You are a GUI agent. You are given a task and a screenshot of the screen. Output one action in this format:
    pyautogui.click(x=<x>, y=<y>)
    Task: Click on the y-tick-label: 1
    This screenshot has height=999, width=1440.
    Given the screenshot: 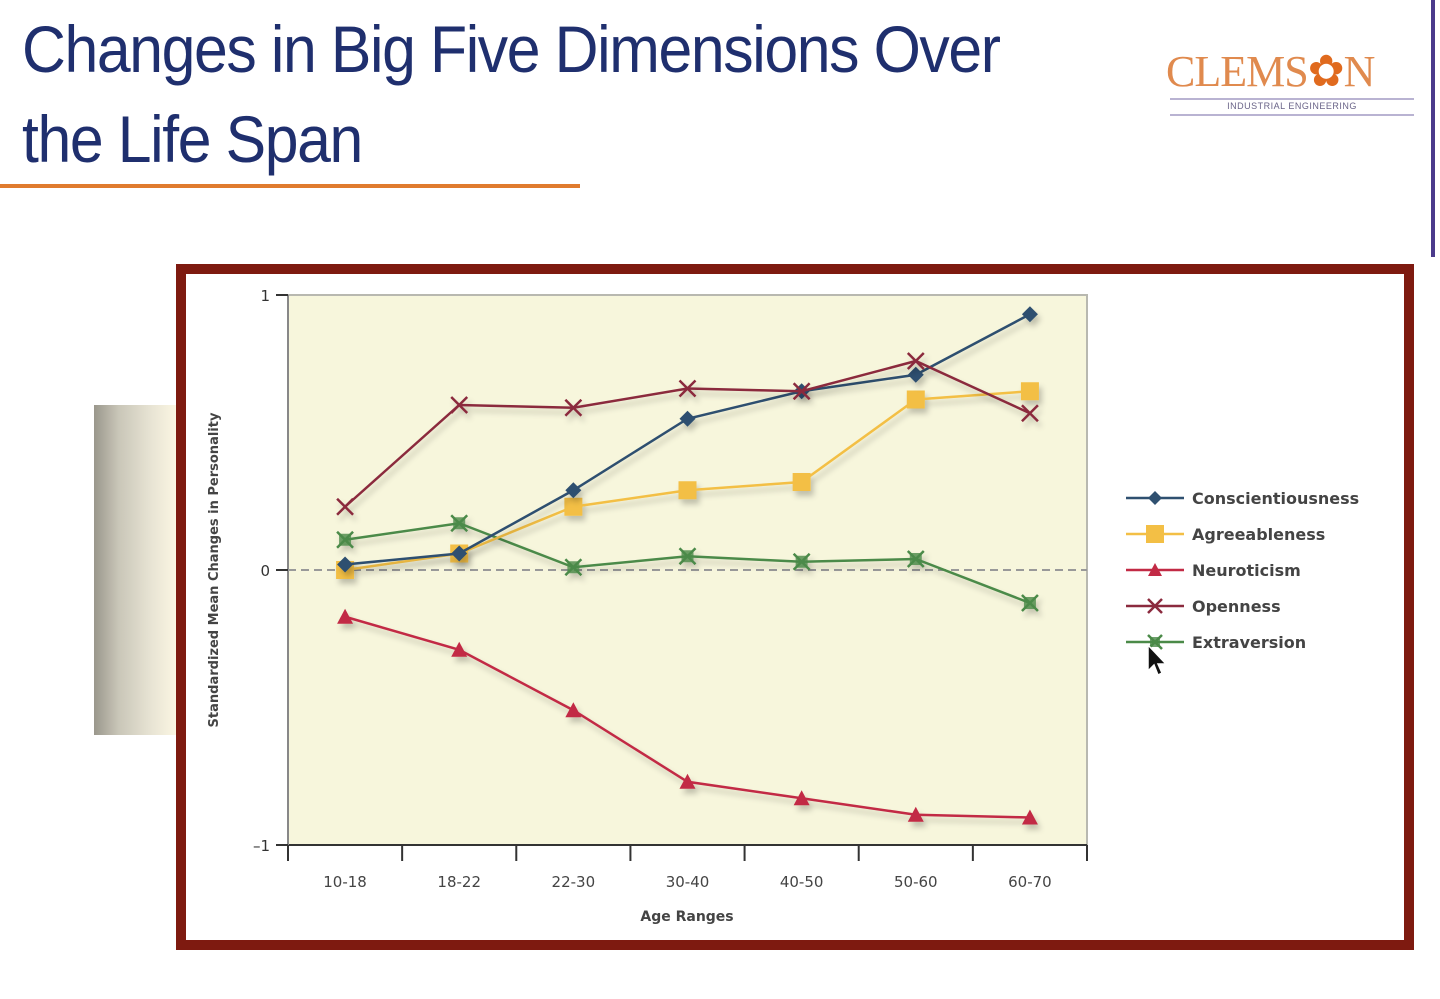 What is the action you would take?
    pyautogui.click(x=265, y=296)
    